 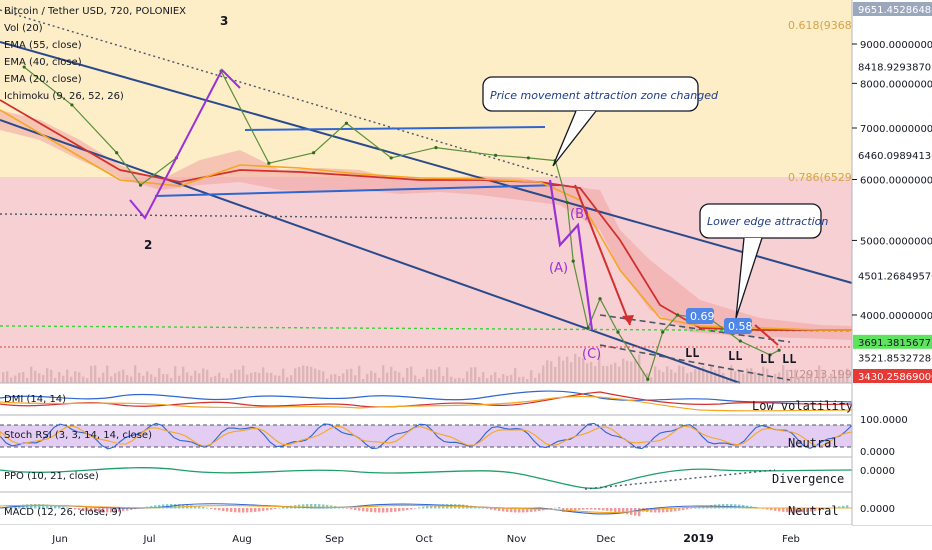 I want to click on price-tag-label: 9651.45286485, so click(x=895, y=10).